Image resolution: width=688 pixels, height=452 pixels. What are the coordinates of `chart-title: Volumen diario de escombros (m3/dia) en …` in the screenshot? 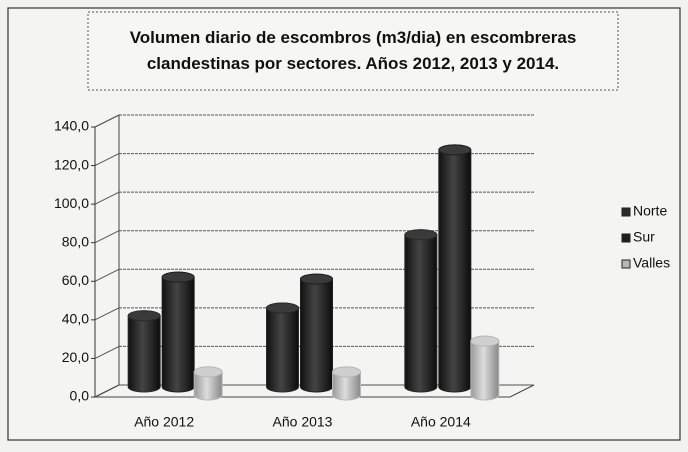 It's located at (353, 50).